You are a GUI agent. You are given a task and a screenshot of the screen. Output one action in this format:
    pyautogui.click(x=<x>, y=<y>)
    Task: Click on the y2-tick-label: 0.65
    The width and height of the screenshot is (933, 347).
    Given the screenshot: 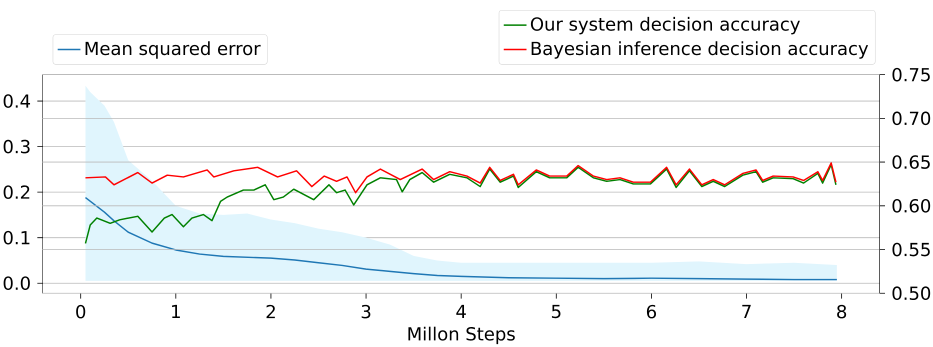 What is the action you would take?
    pyautogui.click(x=911, y=162)
    